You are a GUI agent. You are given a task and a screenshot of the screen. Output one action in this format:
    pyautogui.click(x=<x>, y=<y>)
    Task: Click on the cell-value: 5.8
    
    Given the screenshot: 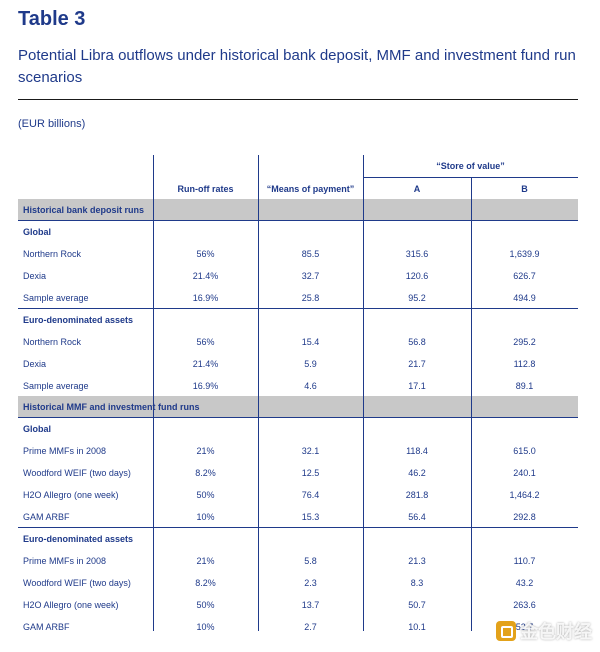 What is the action you would take?
    pyautogui.click(x=310, y=561)
    